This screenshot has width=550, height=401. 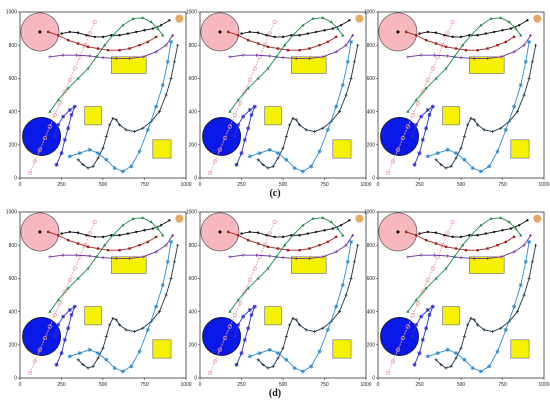 I want to click on x-tick-label: 250, so click(x=419, y=385).